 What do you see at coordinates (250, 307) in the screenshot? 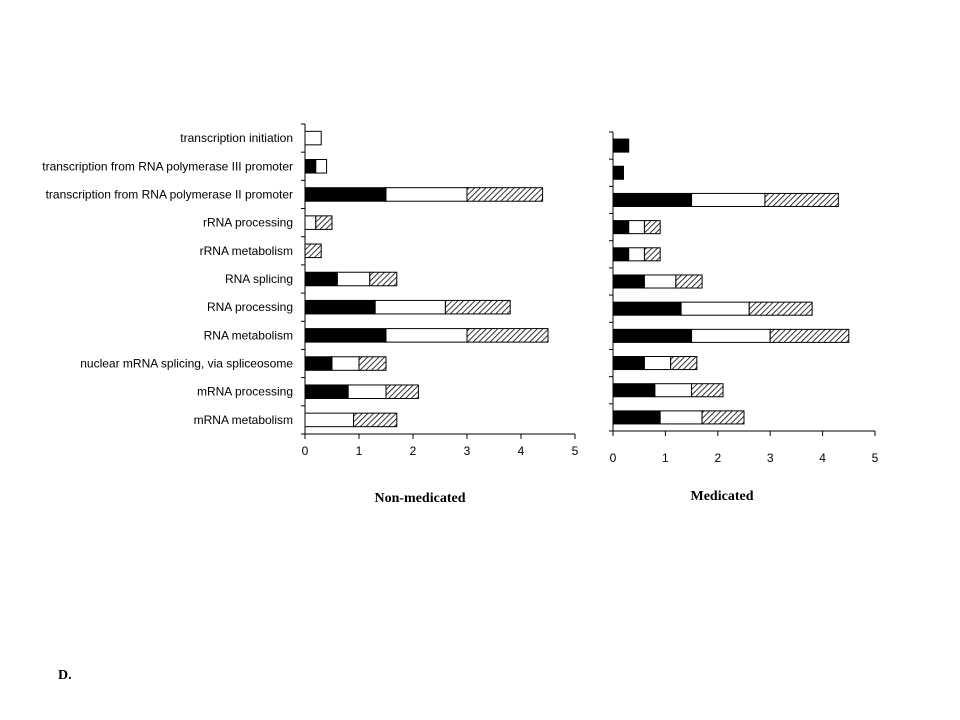
I see `category-label: RNA processing` at bounding box center [250, 307].